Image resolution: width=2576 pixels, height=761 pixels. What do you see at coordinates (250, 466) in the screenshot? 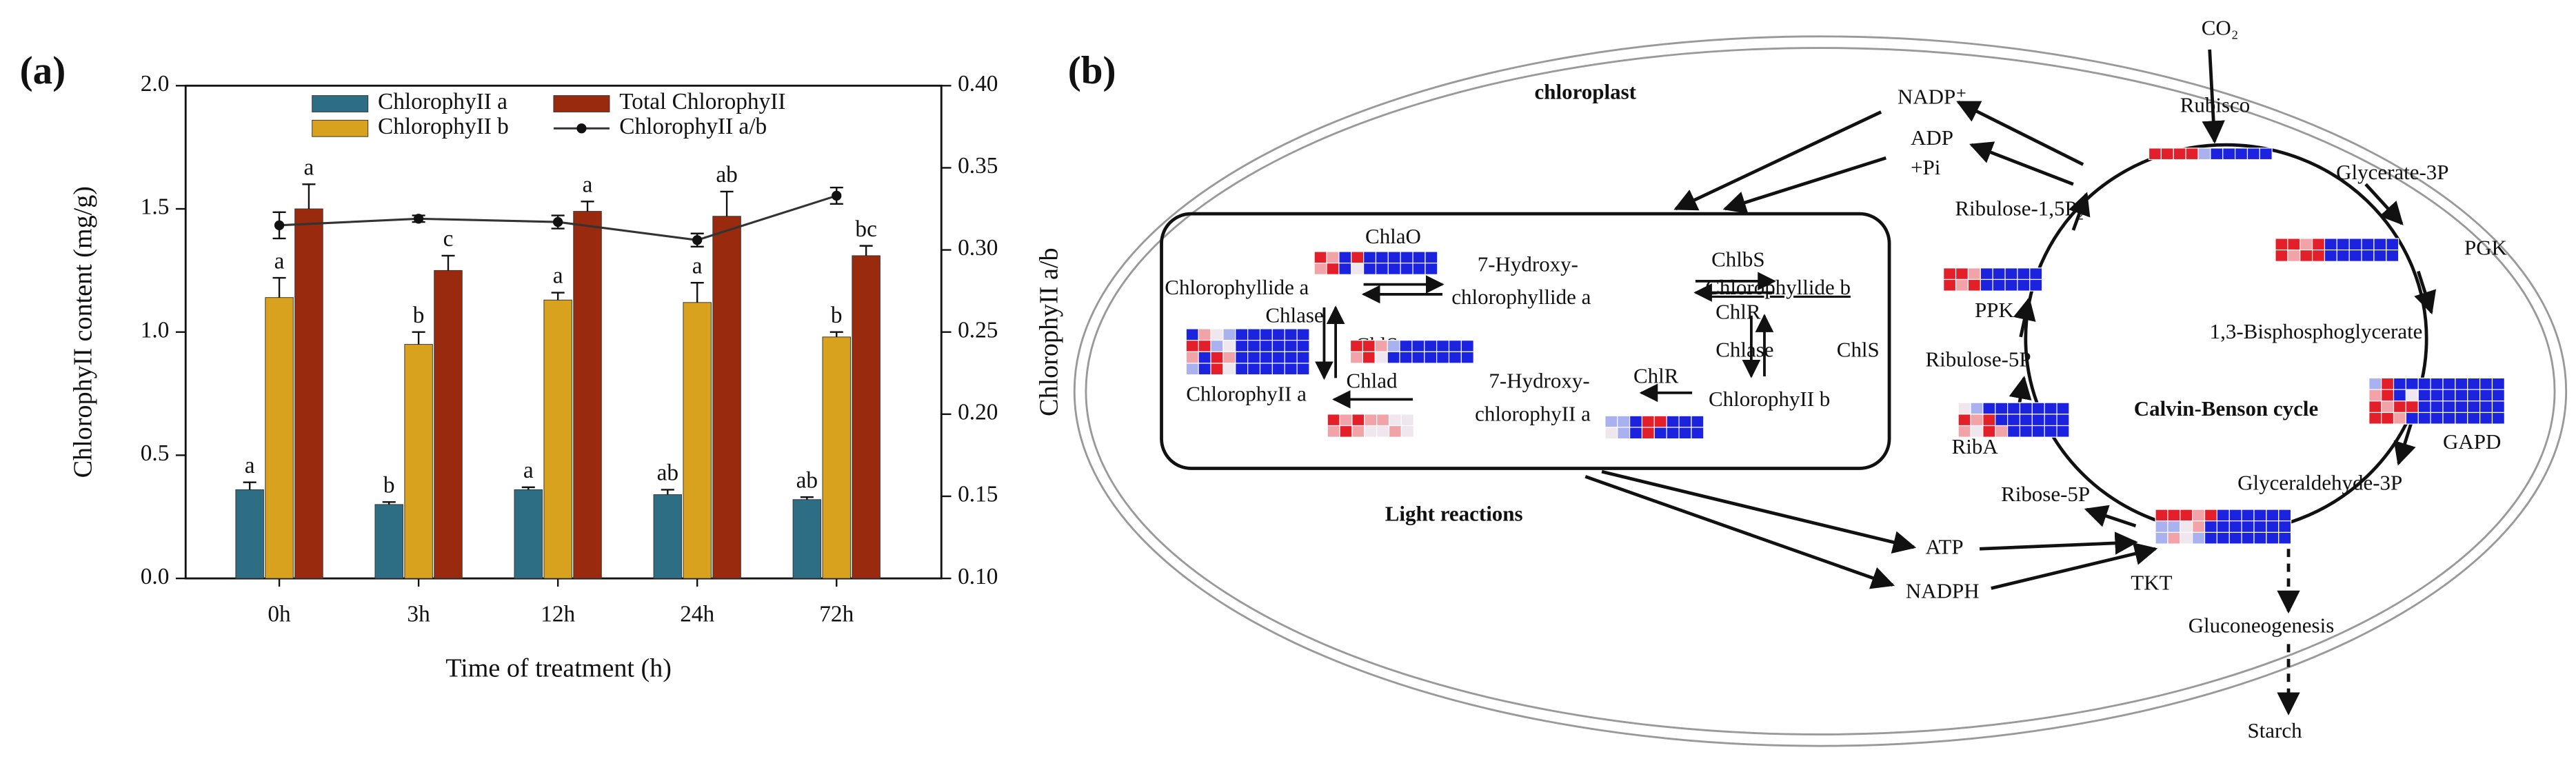
I see `significance-letter: a` at bounding box center [250, 466].